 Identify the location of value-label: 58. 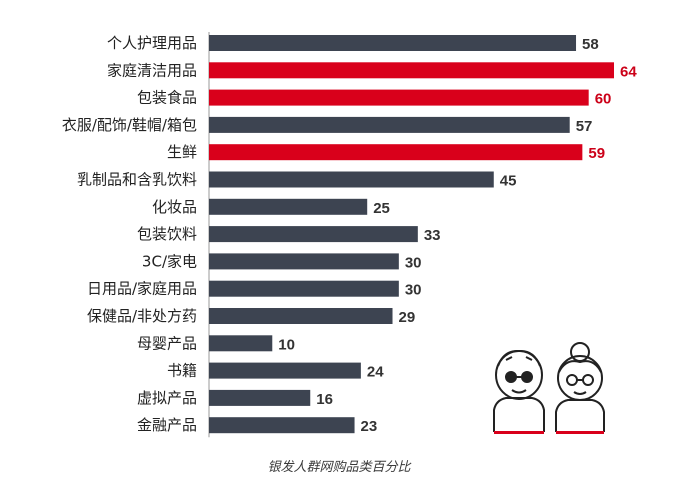
(590, 44).